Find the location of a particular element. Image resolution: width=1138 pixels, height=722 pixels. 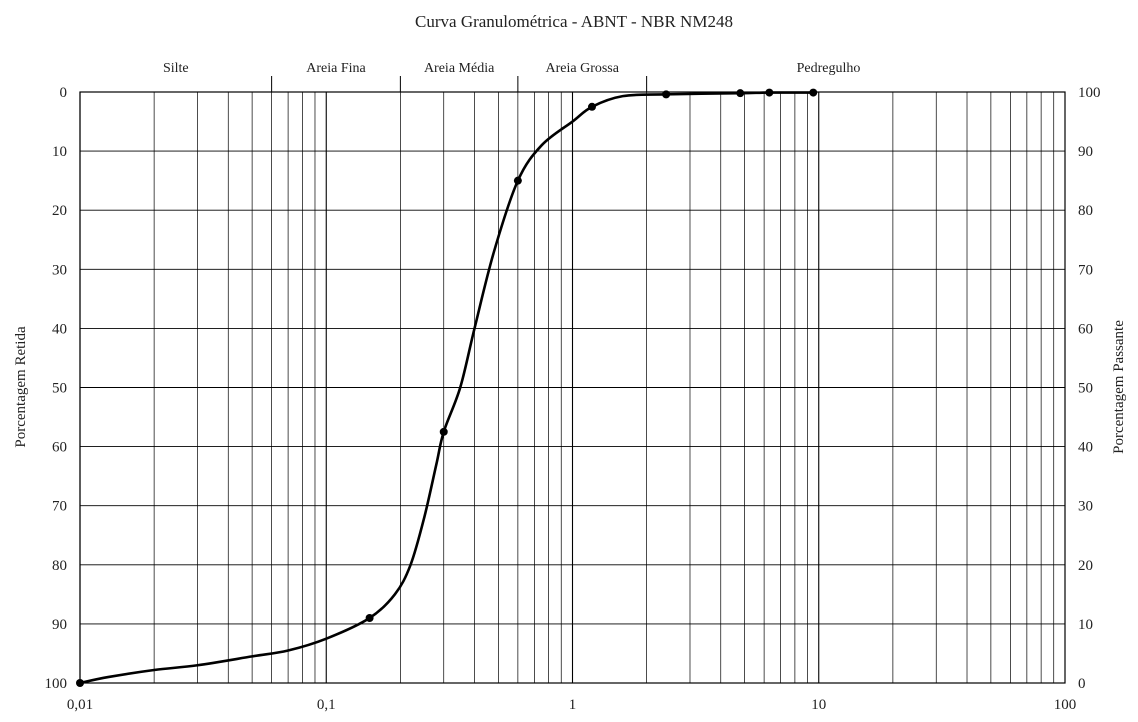

y-right-tick-label: 30 is located at coordinates (1085, 507).